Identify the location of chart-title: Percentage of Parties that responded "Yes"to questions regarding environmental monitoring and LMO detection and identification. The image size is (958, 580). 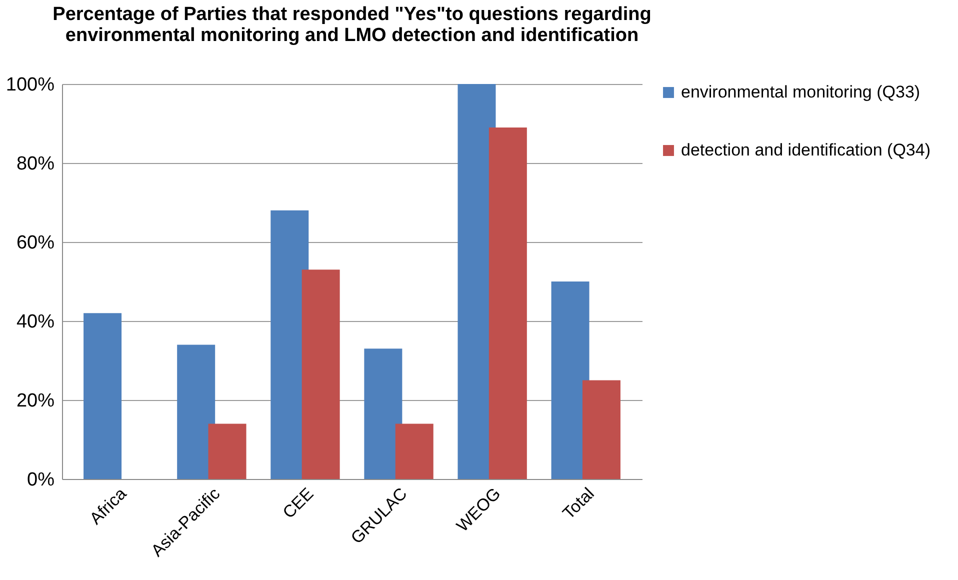
(352, 25).